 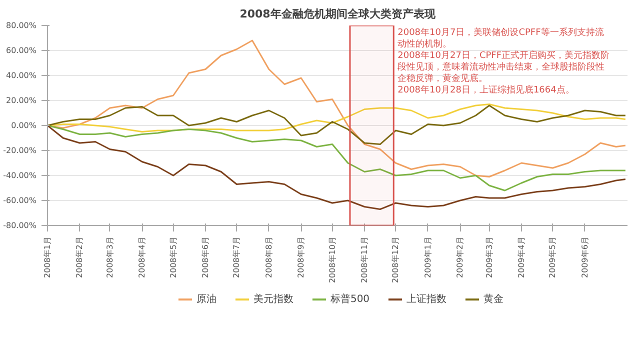 What do you see at coordinates (350, 299) in the screenshot?
I see `legend-label: 标普500` at bounding box center [350, 299].